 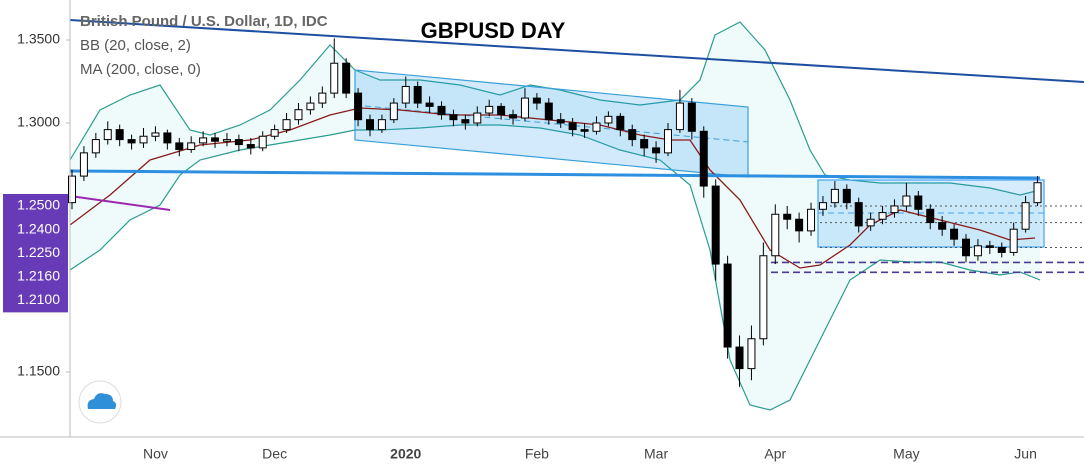 I want to click on legend-symbol: British Pound / U.S. Dollar, 1D, IDC, so click(x=204, y=21).